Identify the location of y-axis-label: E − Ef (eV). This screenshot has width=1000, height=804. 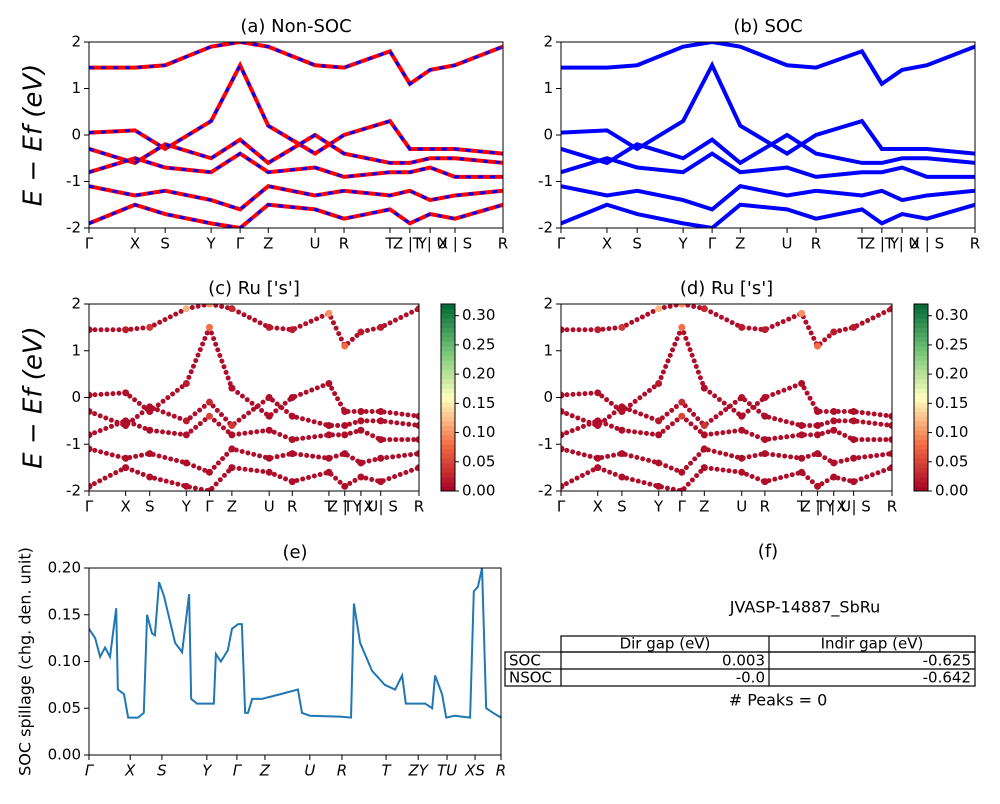
(34, 135).